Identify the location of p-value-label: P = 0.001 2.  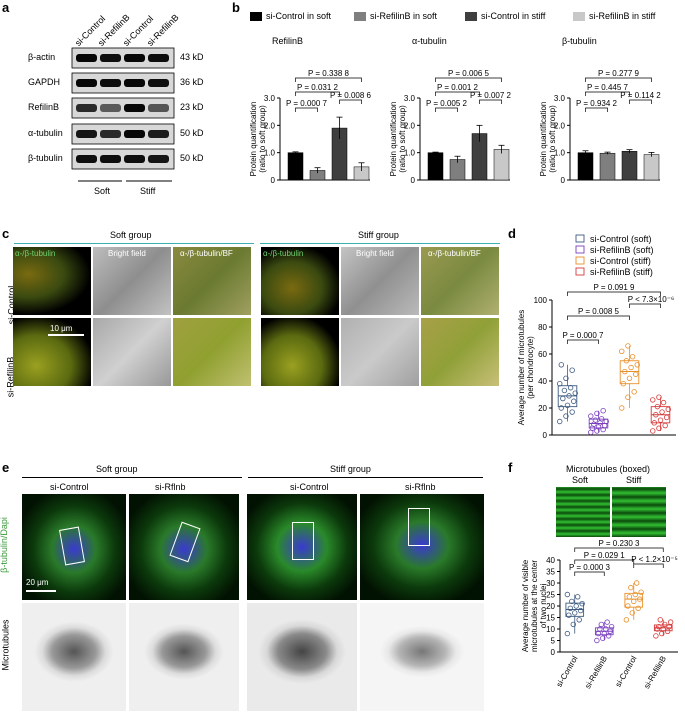
(458, 87).